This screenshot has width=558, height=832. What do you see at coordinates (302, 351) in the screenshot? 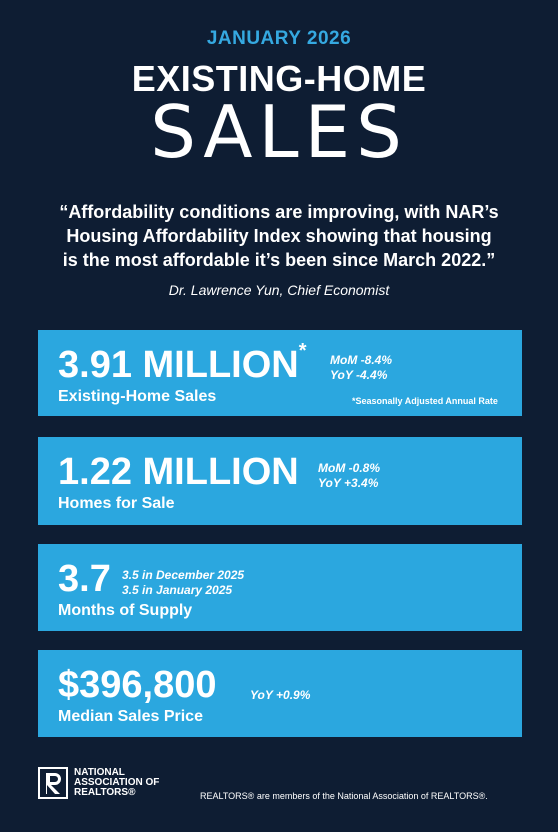
I see `footnote-marker: *` at bounding box center [302, 351].